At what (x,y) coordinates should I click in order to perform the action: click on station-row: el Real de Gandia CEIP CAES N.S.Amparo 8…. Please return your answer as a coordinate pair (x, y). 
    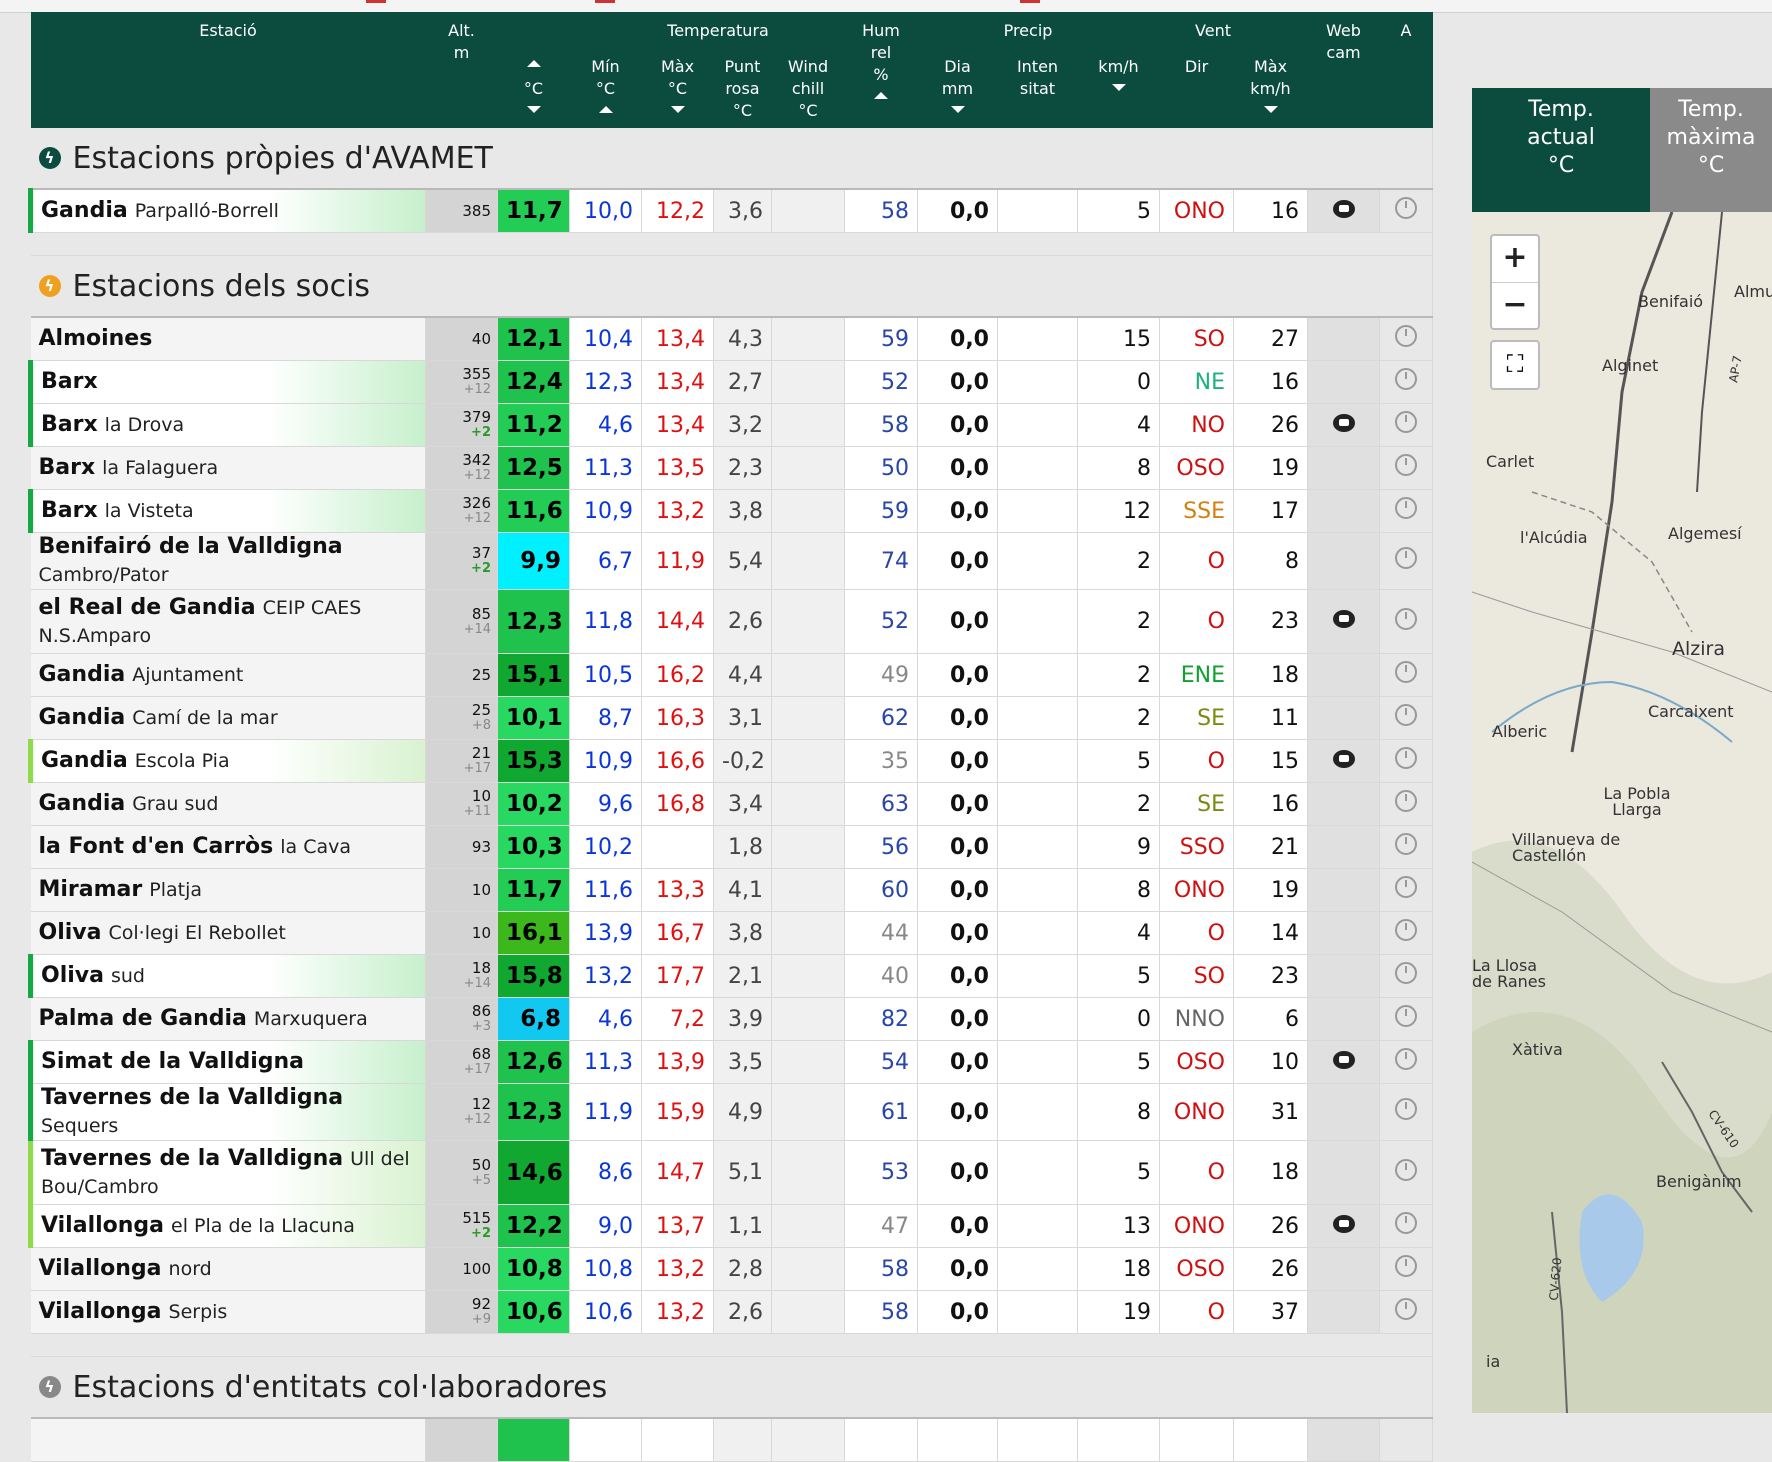
    Looking at the image, I should click on (731, 621).